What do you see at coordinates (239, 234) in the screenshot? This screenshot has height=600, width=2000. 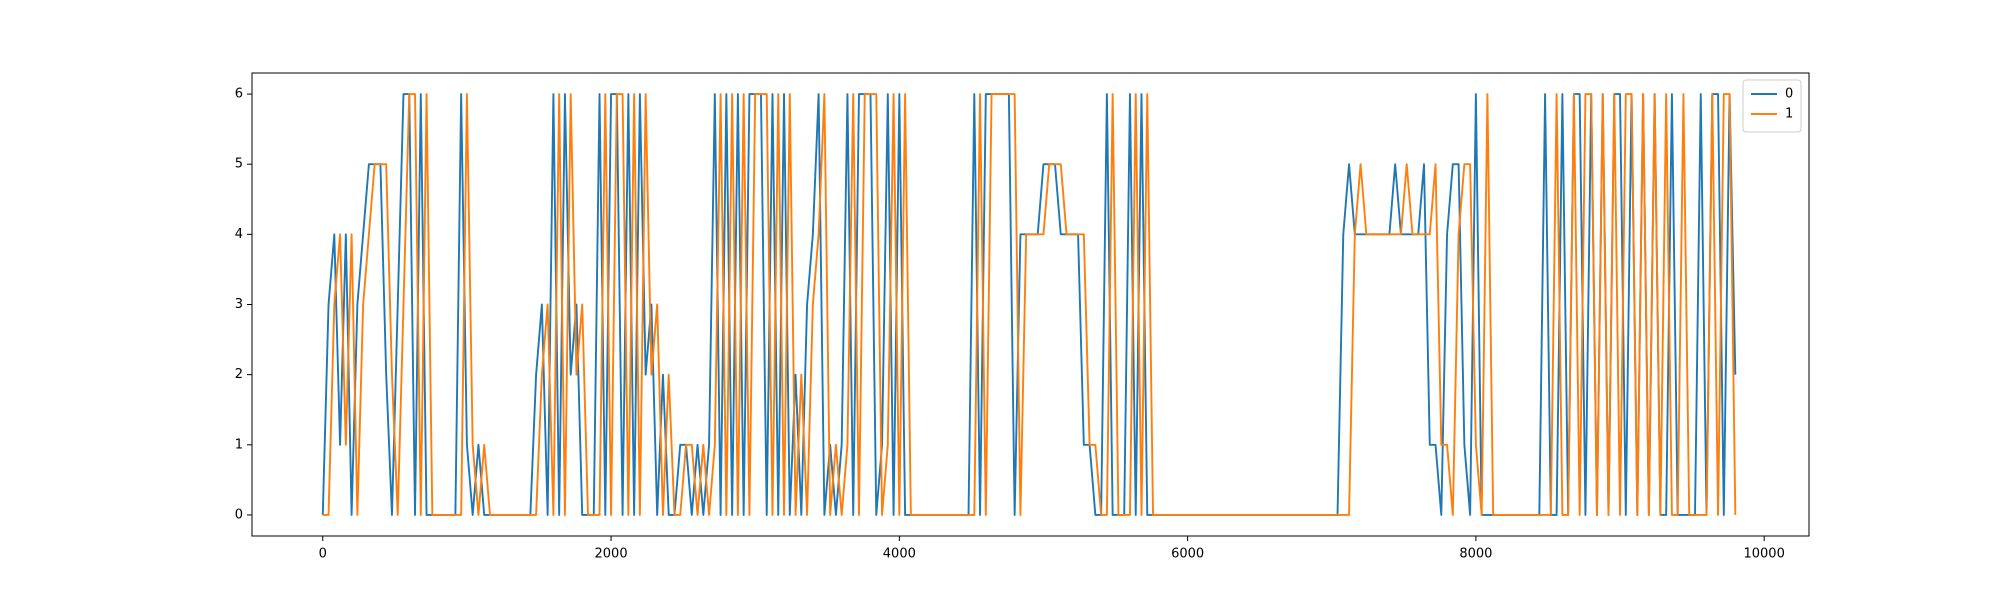 I see `y-tick-label: 4` at bounding box center [239, 234].